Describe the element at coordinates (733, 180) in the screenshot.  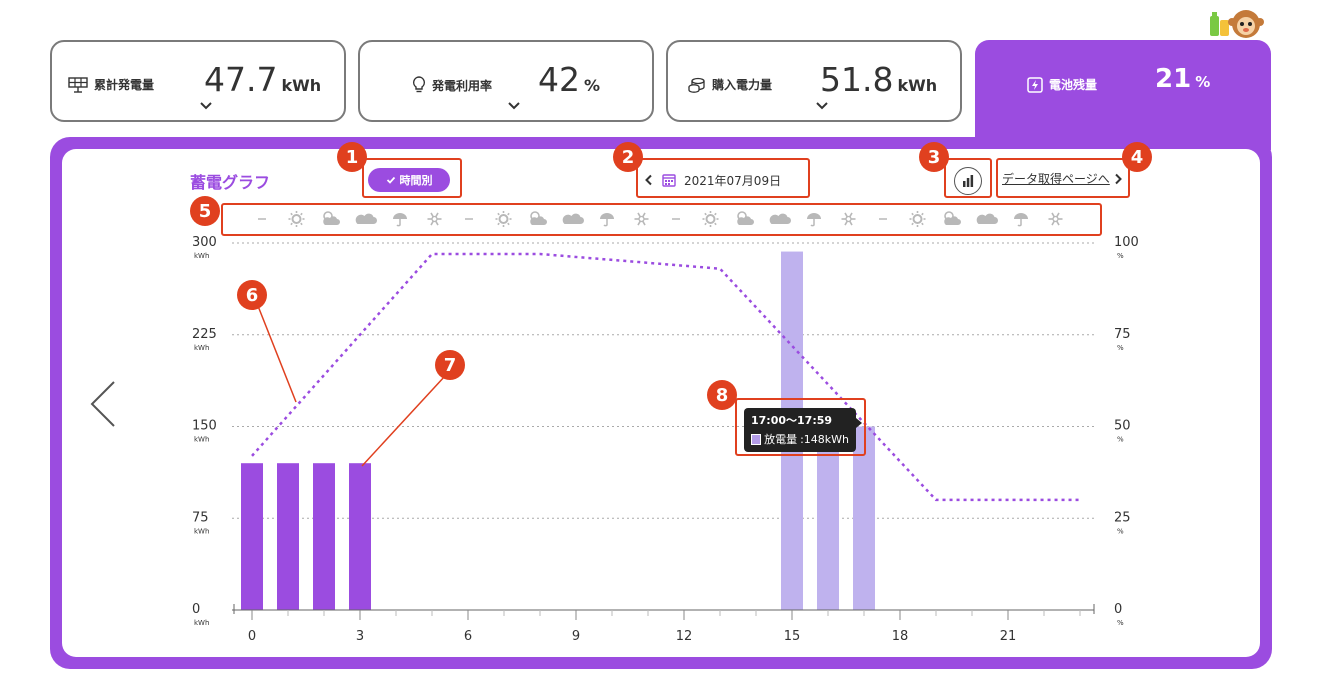
I see `date-label: 2021年07月09日` at that location.